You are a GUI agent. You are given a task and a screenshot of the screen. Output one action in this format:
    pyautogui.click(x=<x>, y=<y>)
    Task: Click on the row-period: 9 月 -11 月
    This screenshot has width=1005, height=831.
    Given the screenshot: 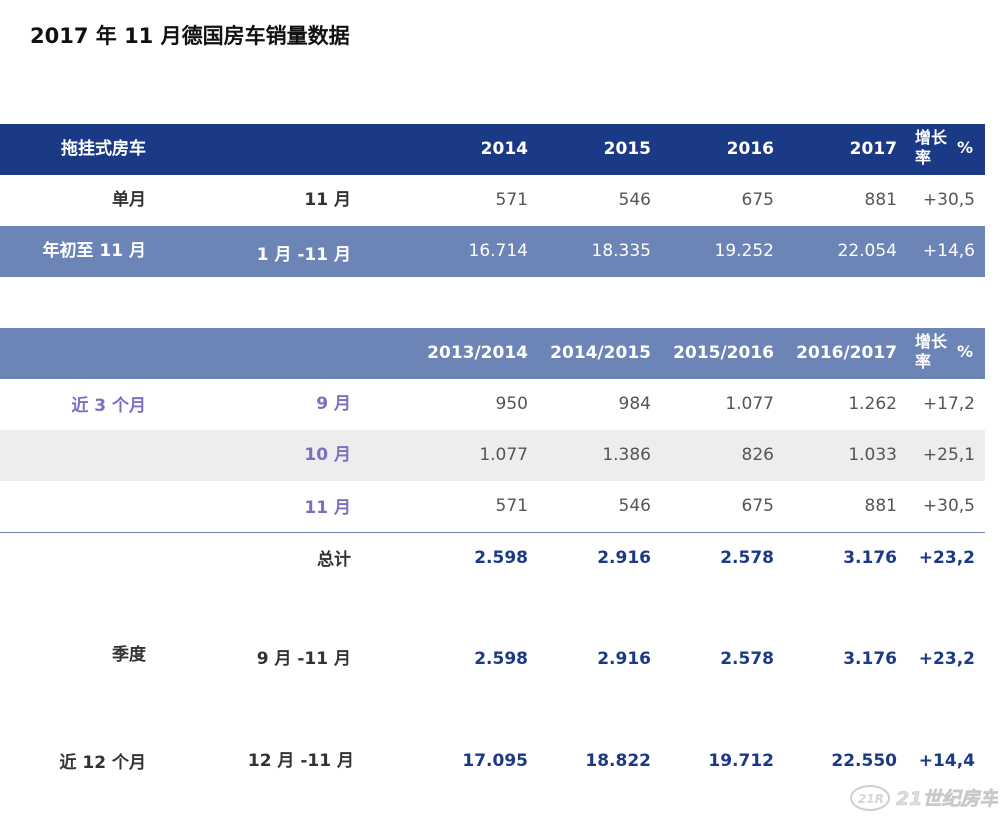 What is the action you would take?
    pyautogui.click(x=303, y=659)
    